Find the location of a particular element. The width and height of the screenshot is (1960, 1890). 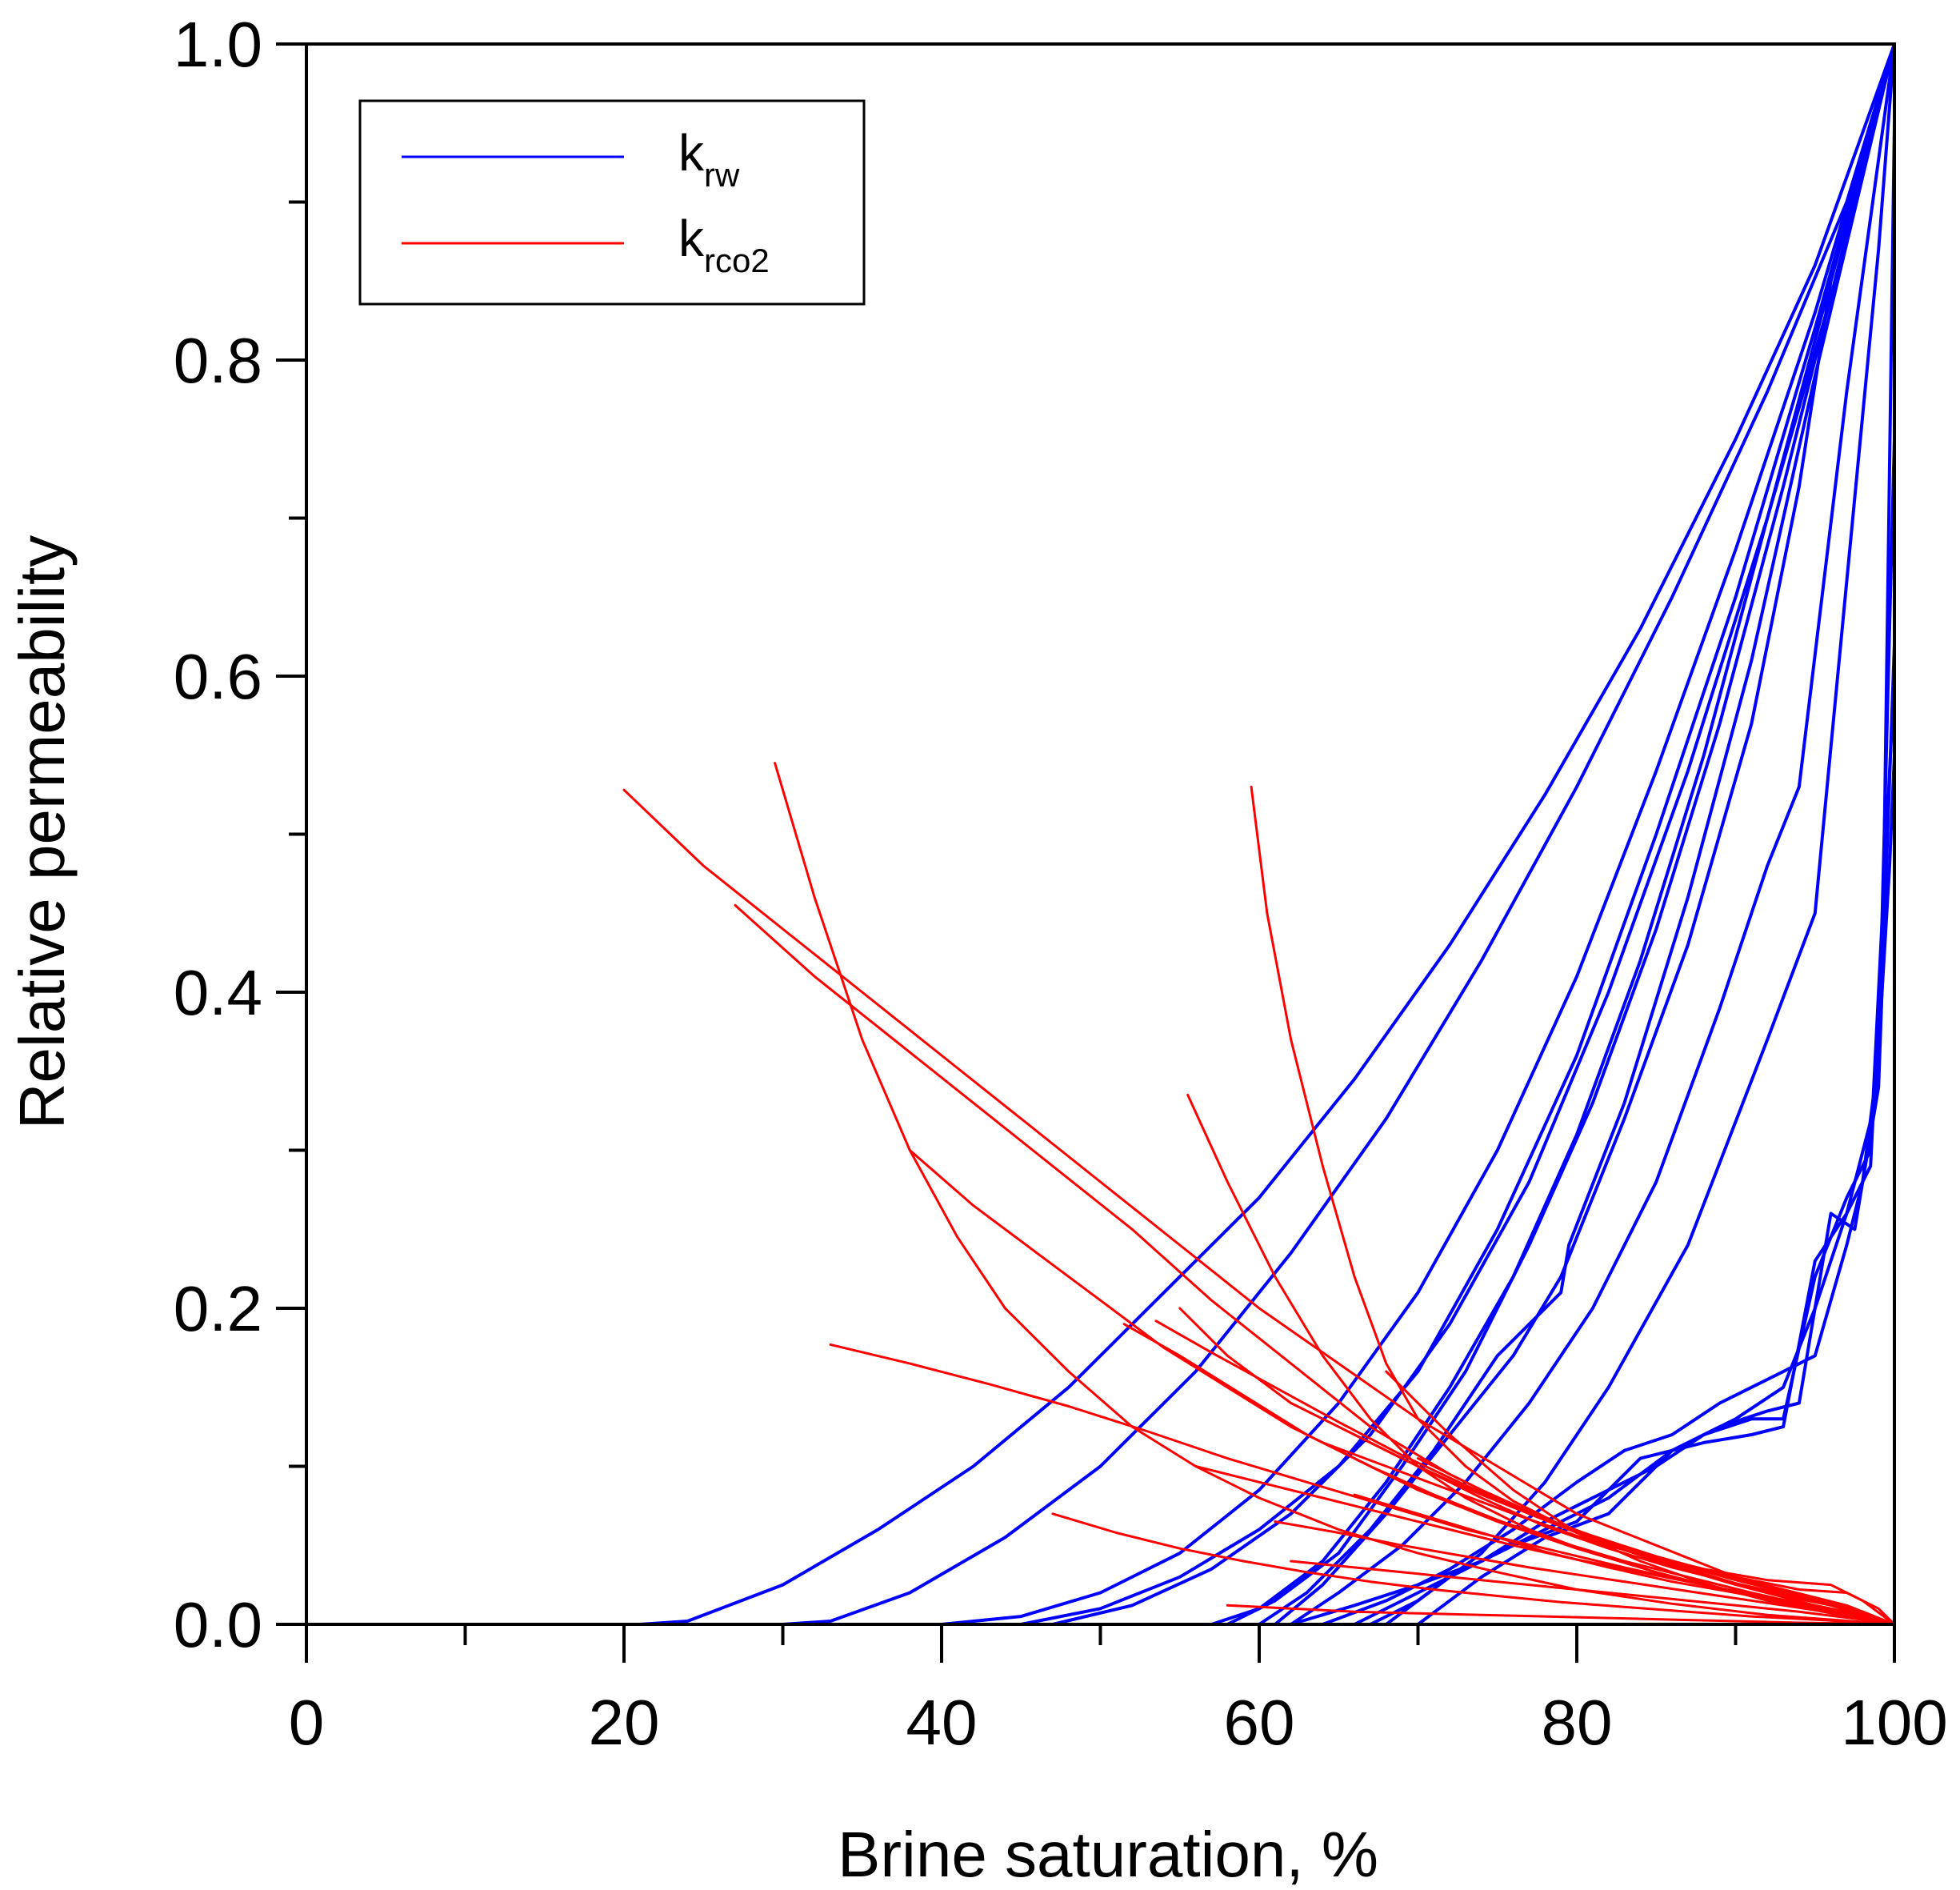

legend-box is located at coordinates (612, 203).